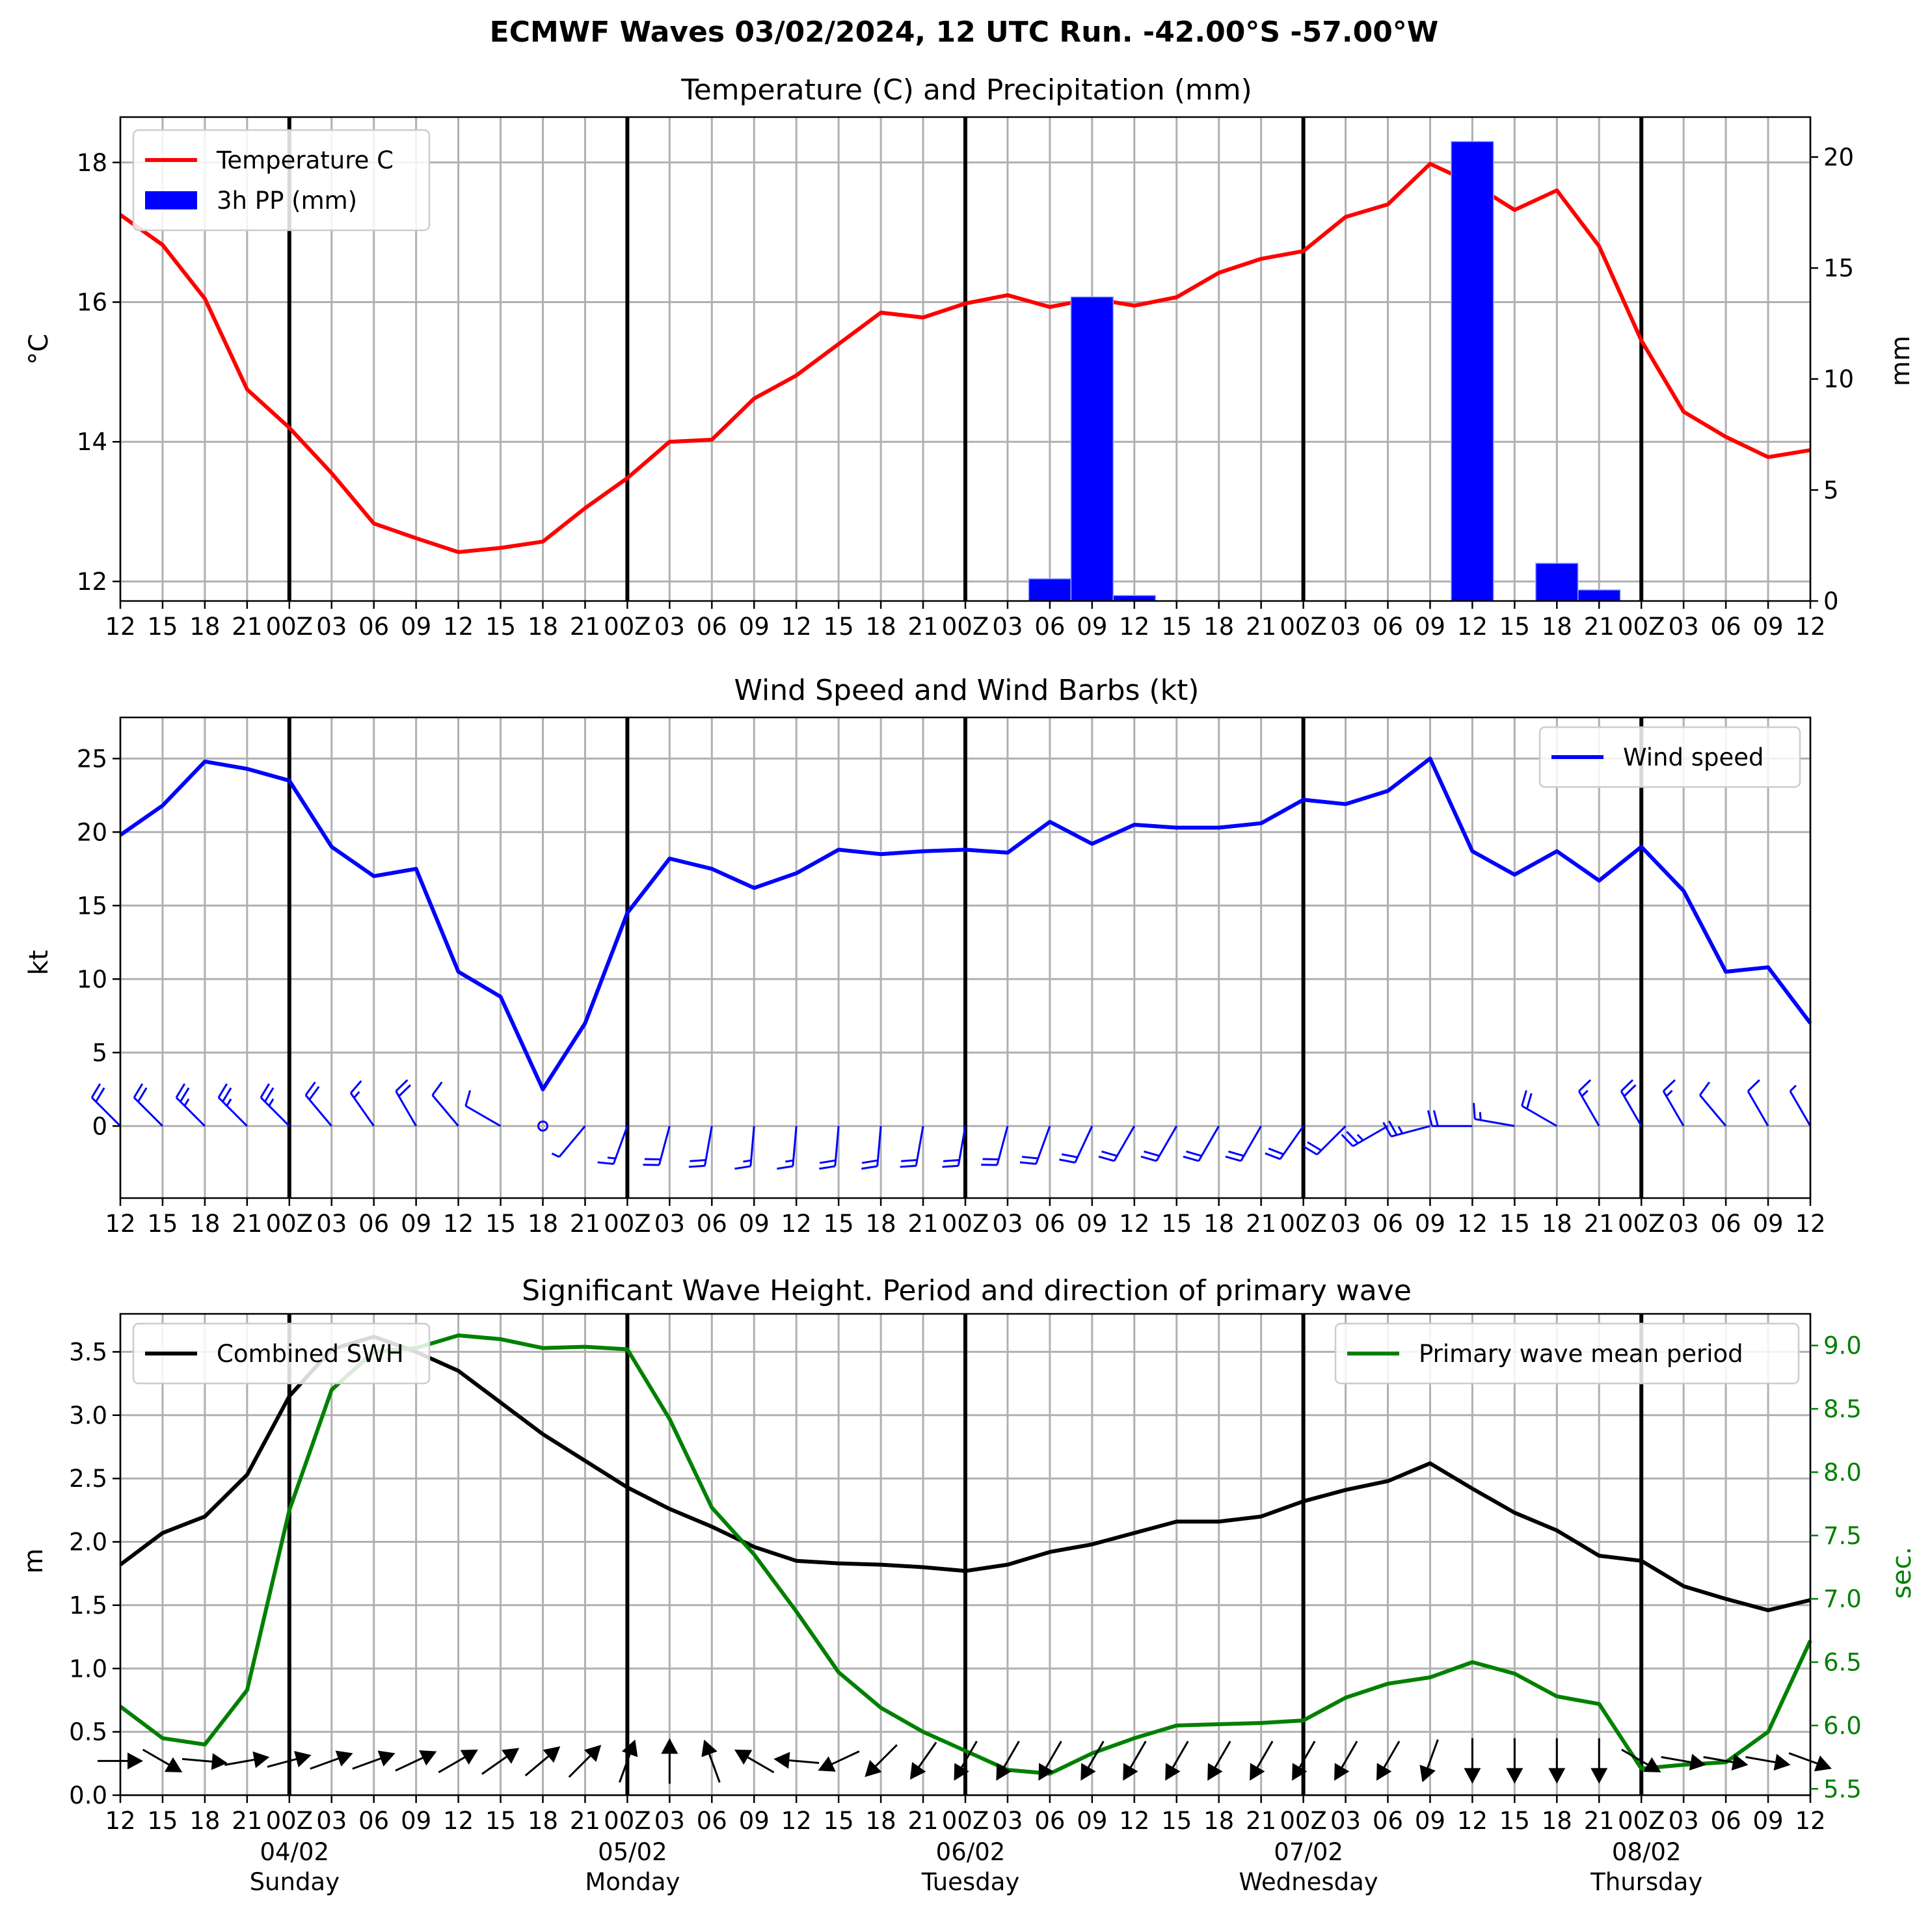 The width and height of the screenshot is (1932, 1922). Describe the element at coordinates (39, 349) in the screenshot. I see `y-axis-label-left: °C` at that location.